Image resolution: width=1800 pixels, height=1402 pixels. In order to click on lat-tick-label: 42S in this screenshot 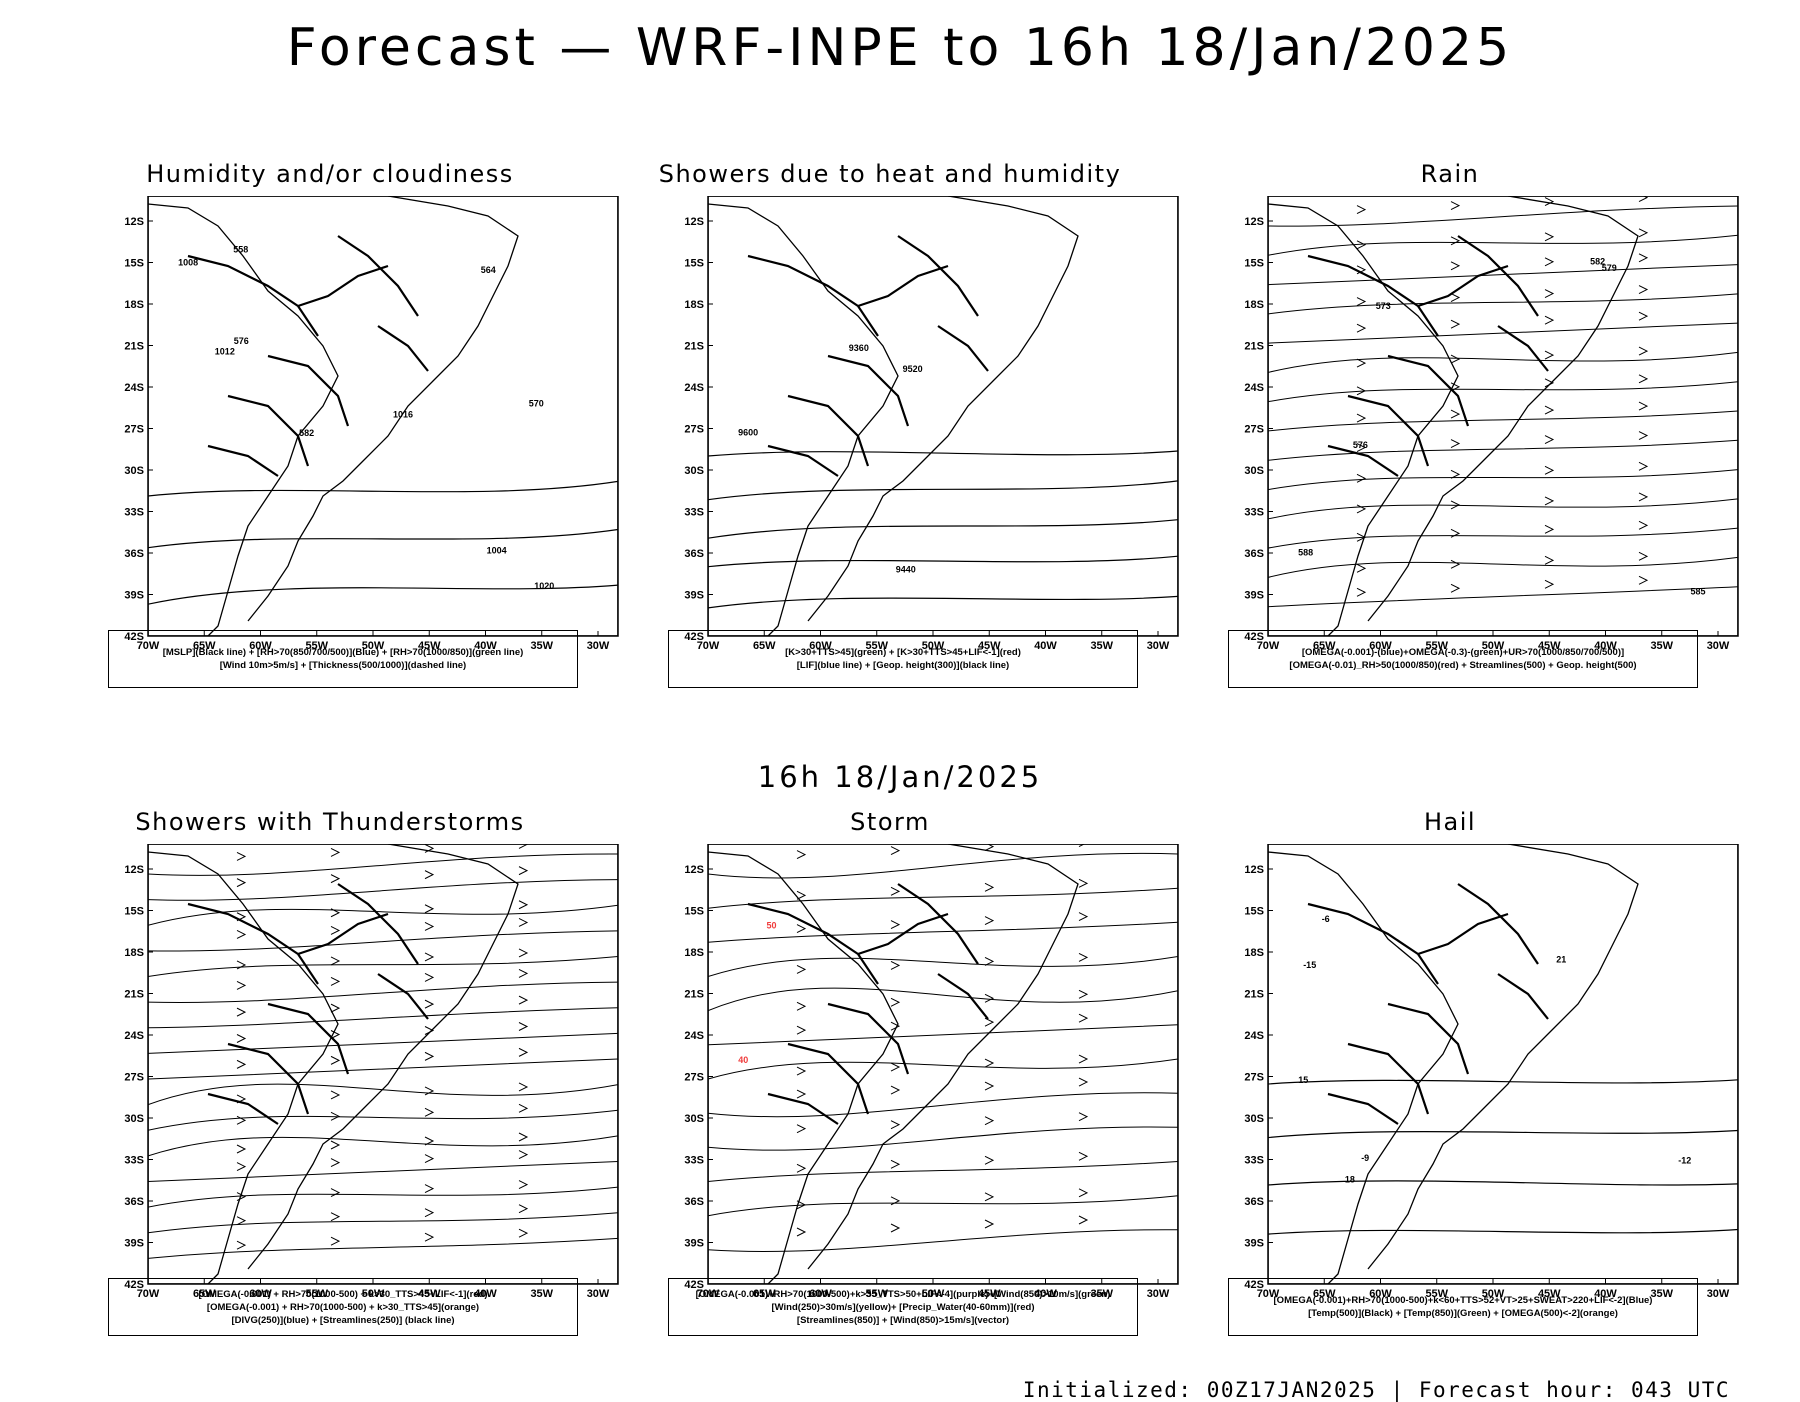, I will do `click(134, 1285)`.